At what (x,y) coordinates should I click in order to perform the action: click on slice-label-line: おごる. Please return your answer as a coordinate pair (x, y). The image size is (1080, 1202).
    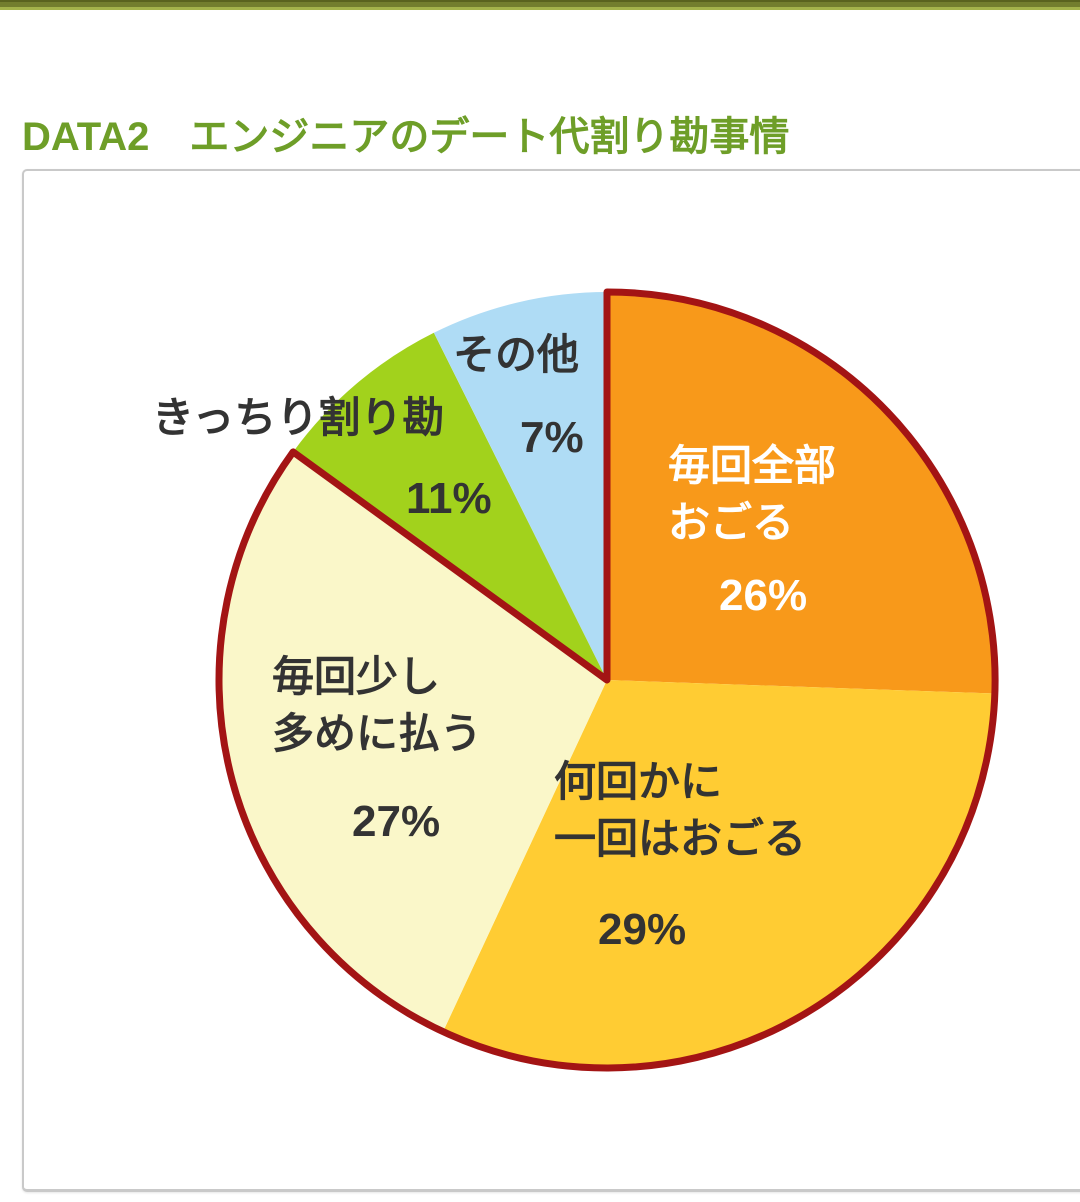
    Looking at the image, I should click on (731, 522).